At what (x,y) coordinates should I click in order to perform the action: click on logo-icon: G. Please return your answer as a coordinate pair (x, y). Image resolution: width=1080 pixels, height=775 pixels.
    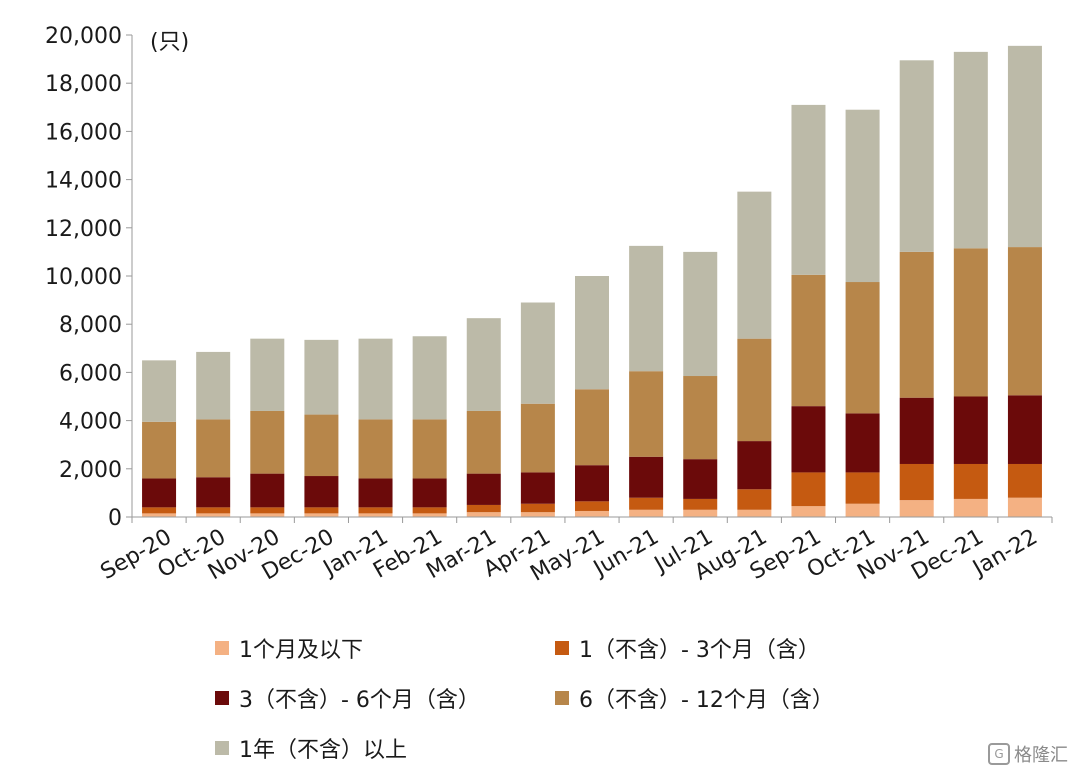
    Looking at the image, I should click on (999, 754).